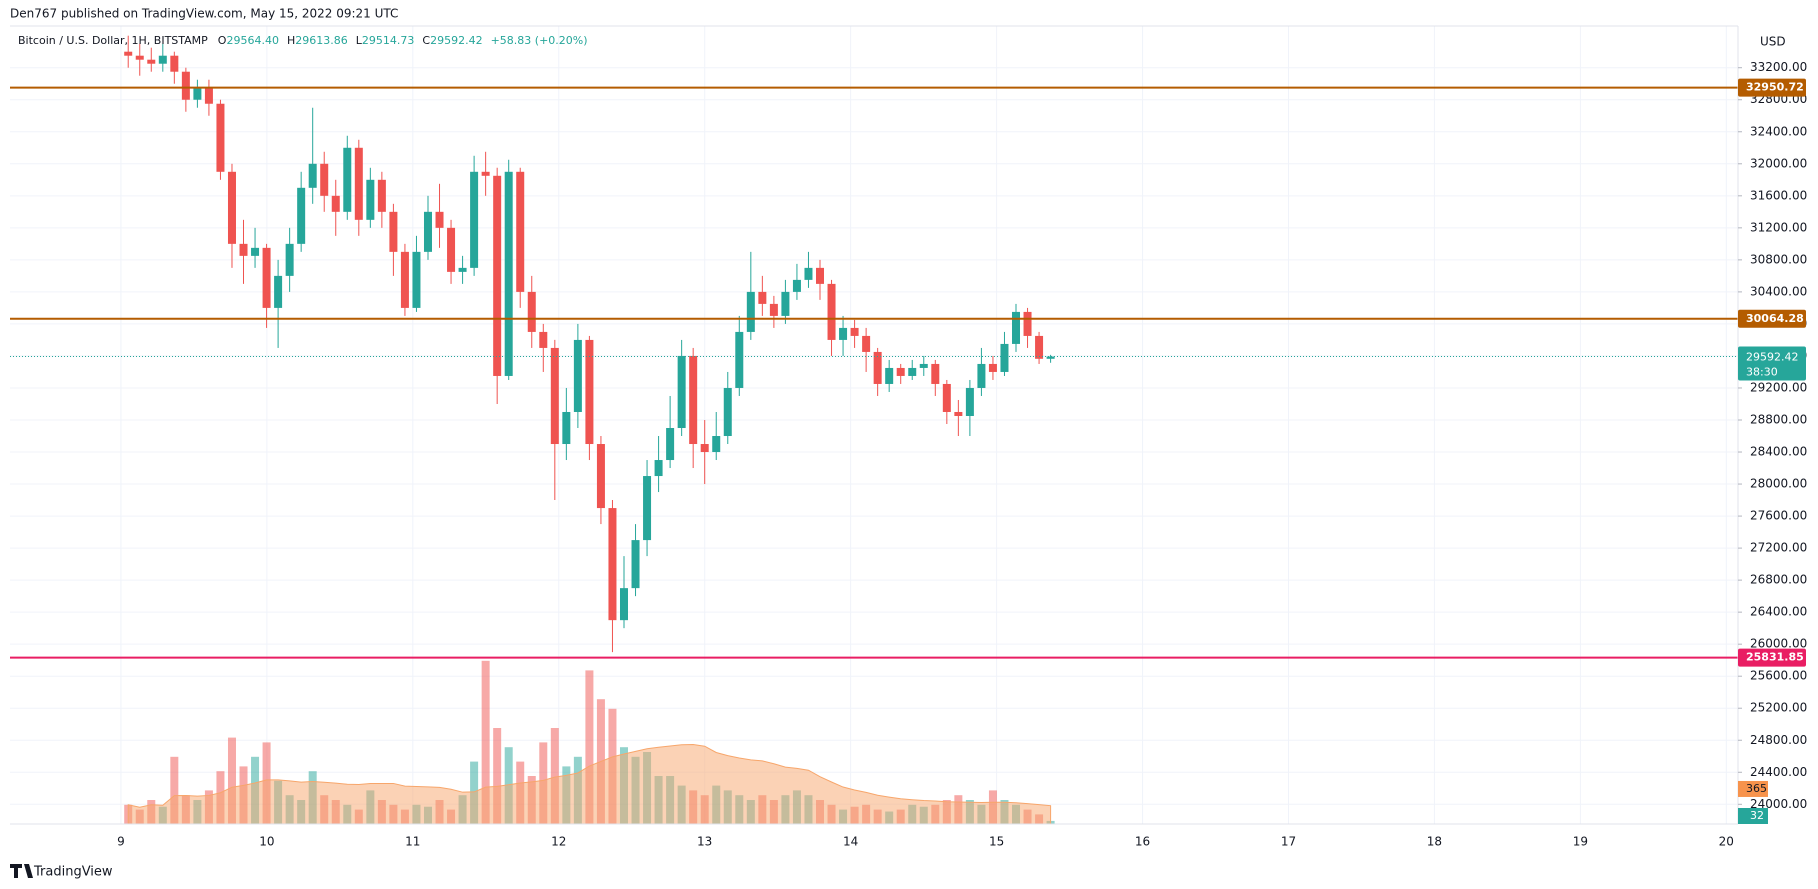 The image size is (1818, 889). I want to click on y-tick-label: 26800.00, so click(1778, 580).